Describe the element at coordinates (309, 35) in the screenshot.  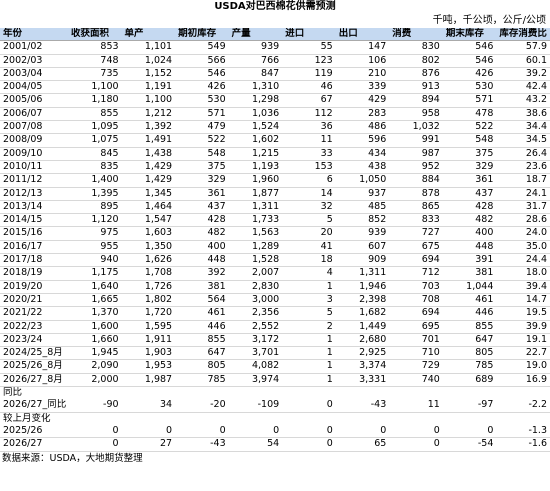
I see `header-cell: 进口` at that location.